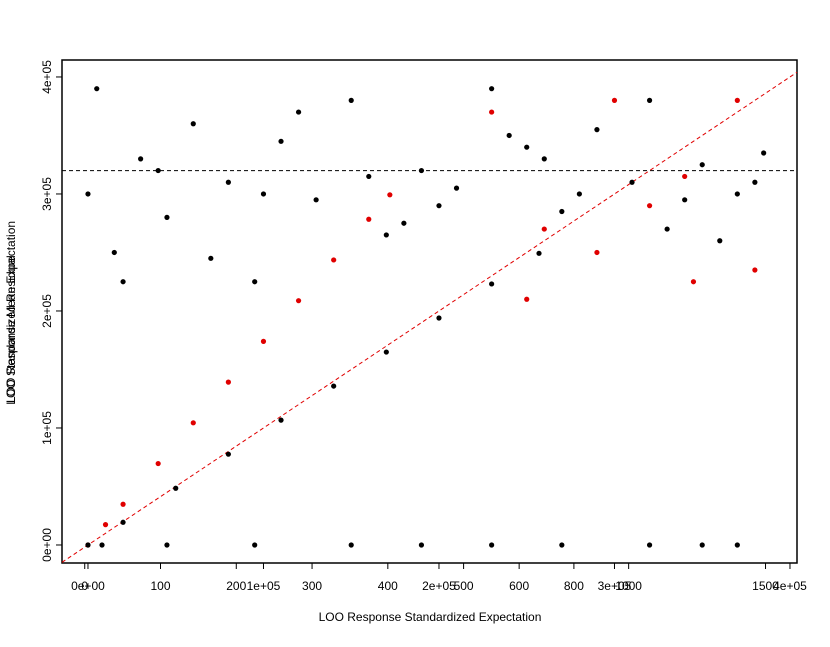 The width and height of the screenshot is (830, 647). I want to click on x-tick-label: 3e+05, so click(615, 586).